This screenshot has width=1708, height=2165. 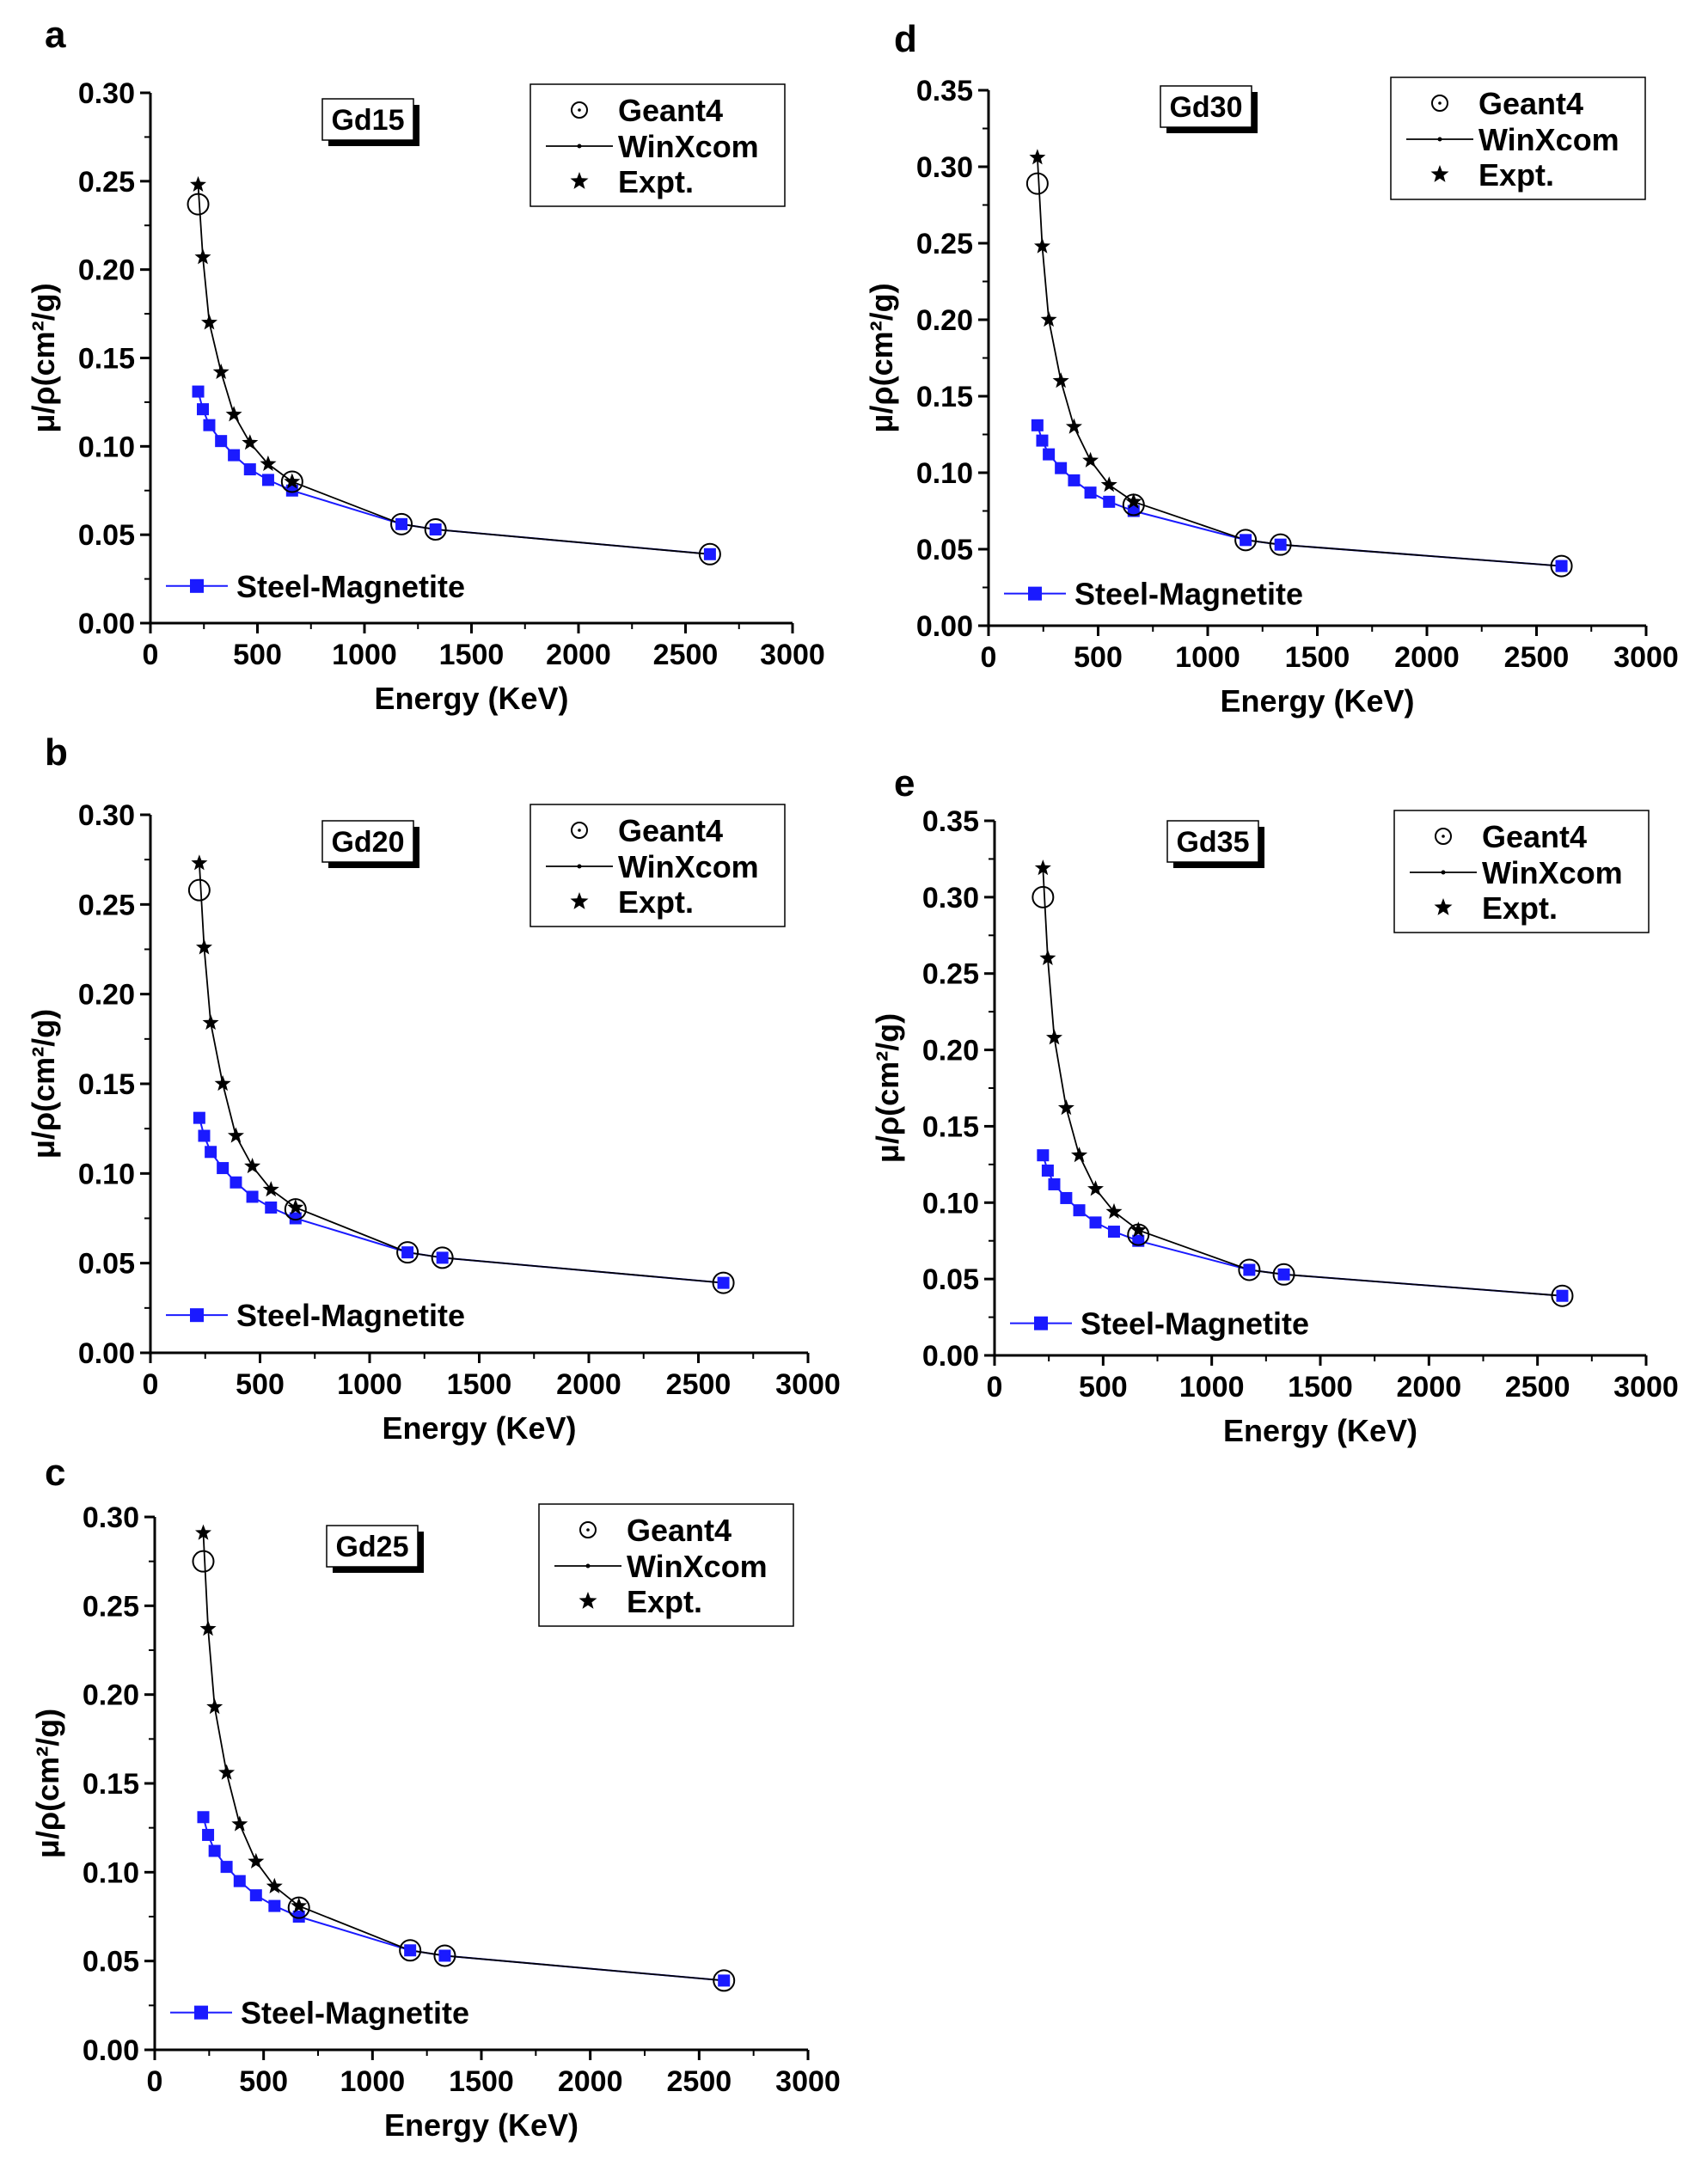 What do you see at coordinates (656, 181) in the screenshot?
I see `legend-label: Expt.` at bounding box center [656, 181].